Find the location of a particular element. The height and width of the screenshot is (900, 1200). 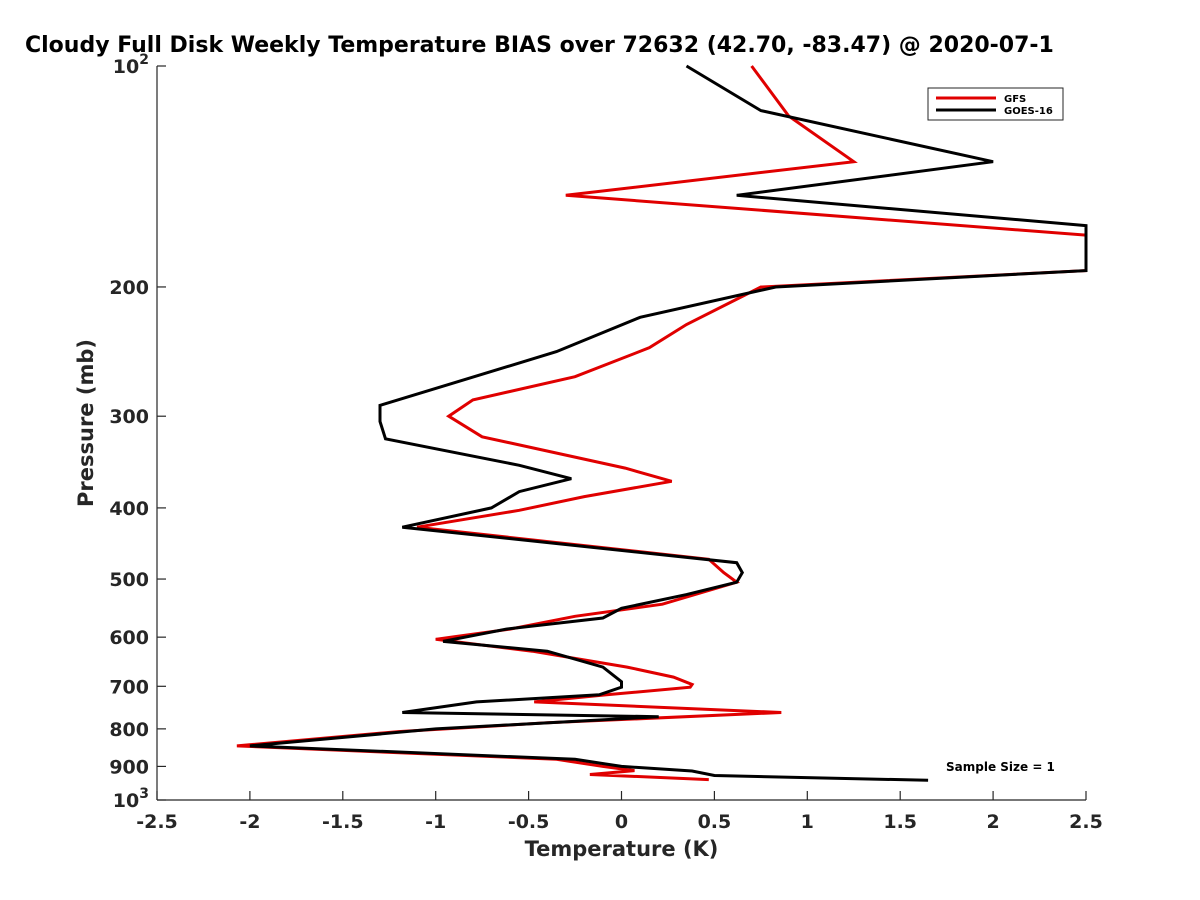

x-tick-label: -0.5 is located at coordinates (529, 822).